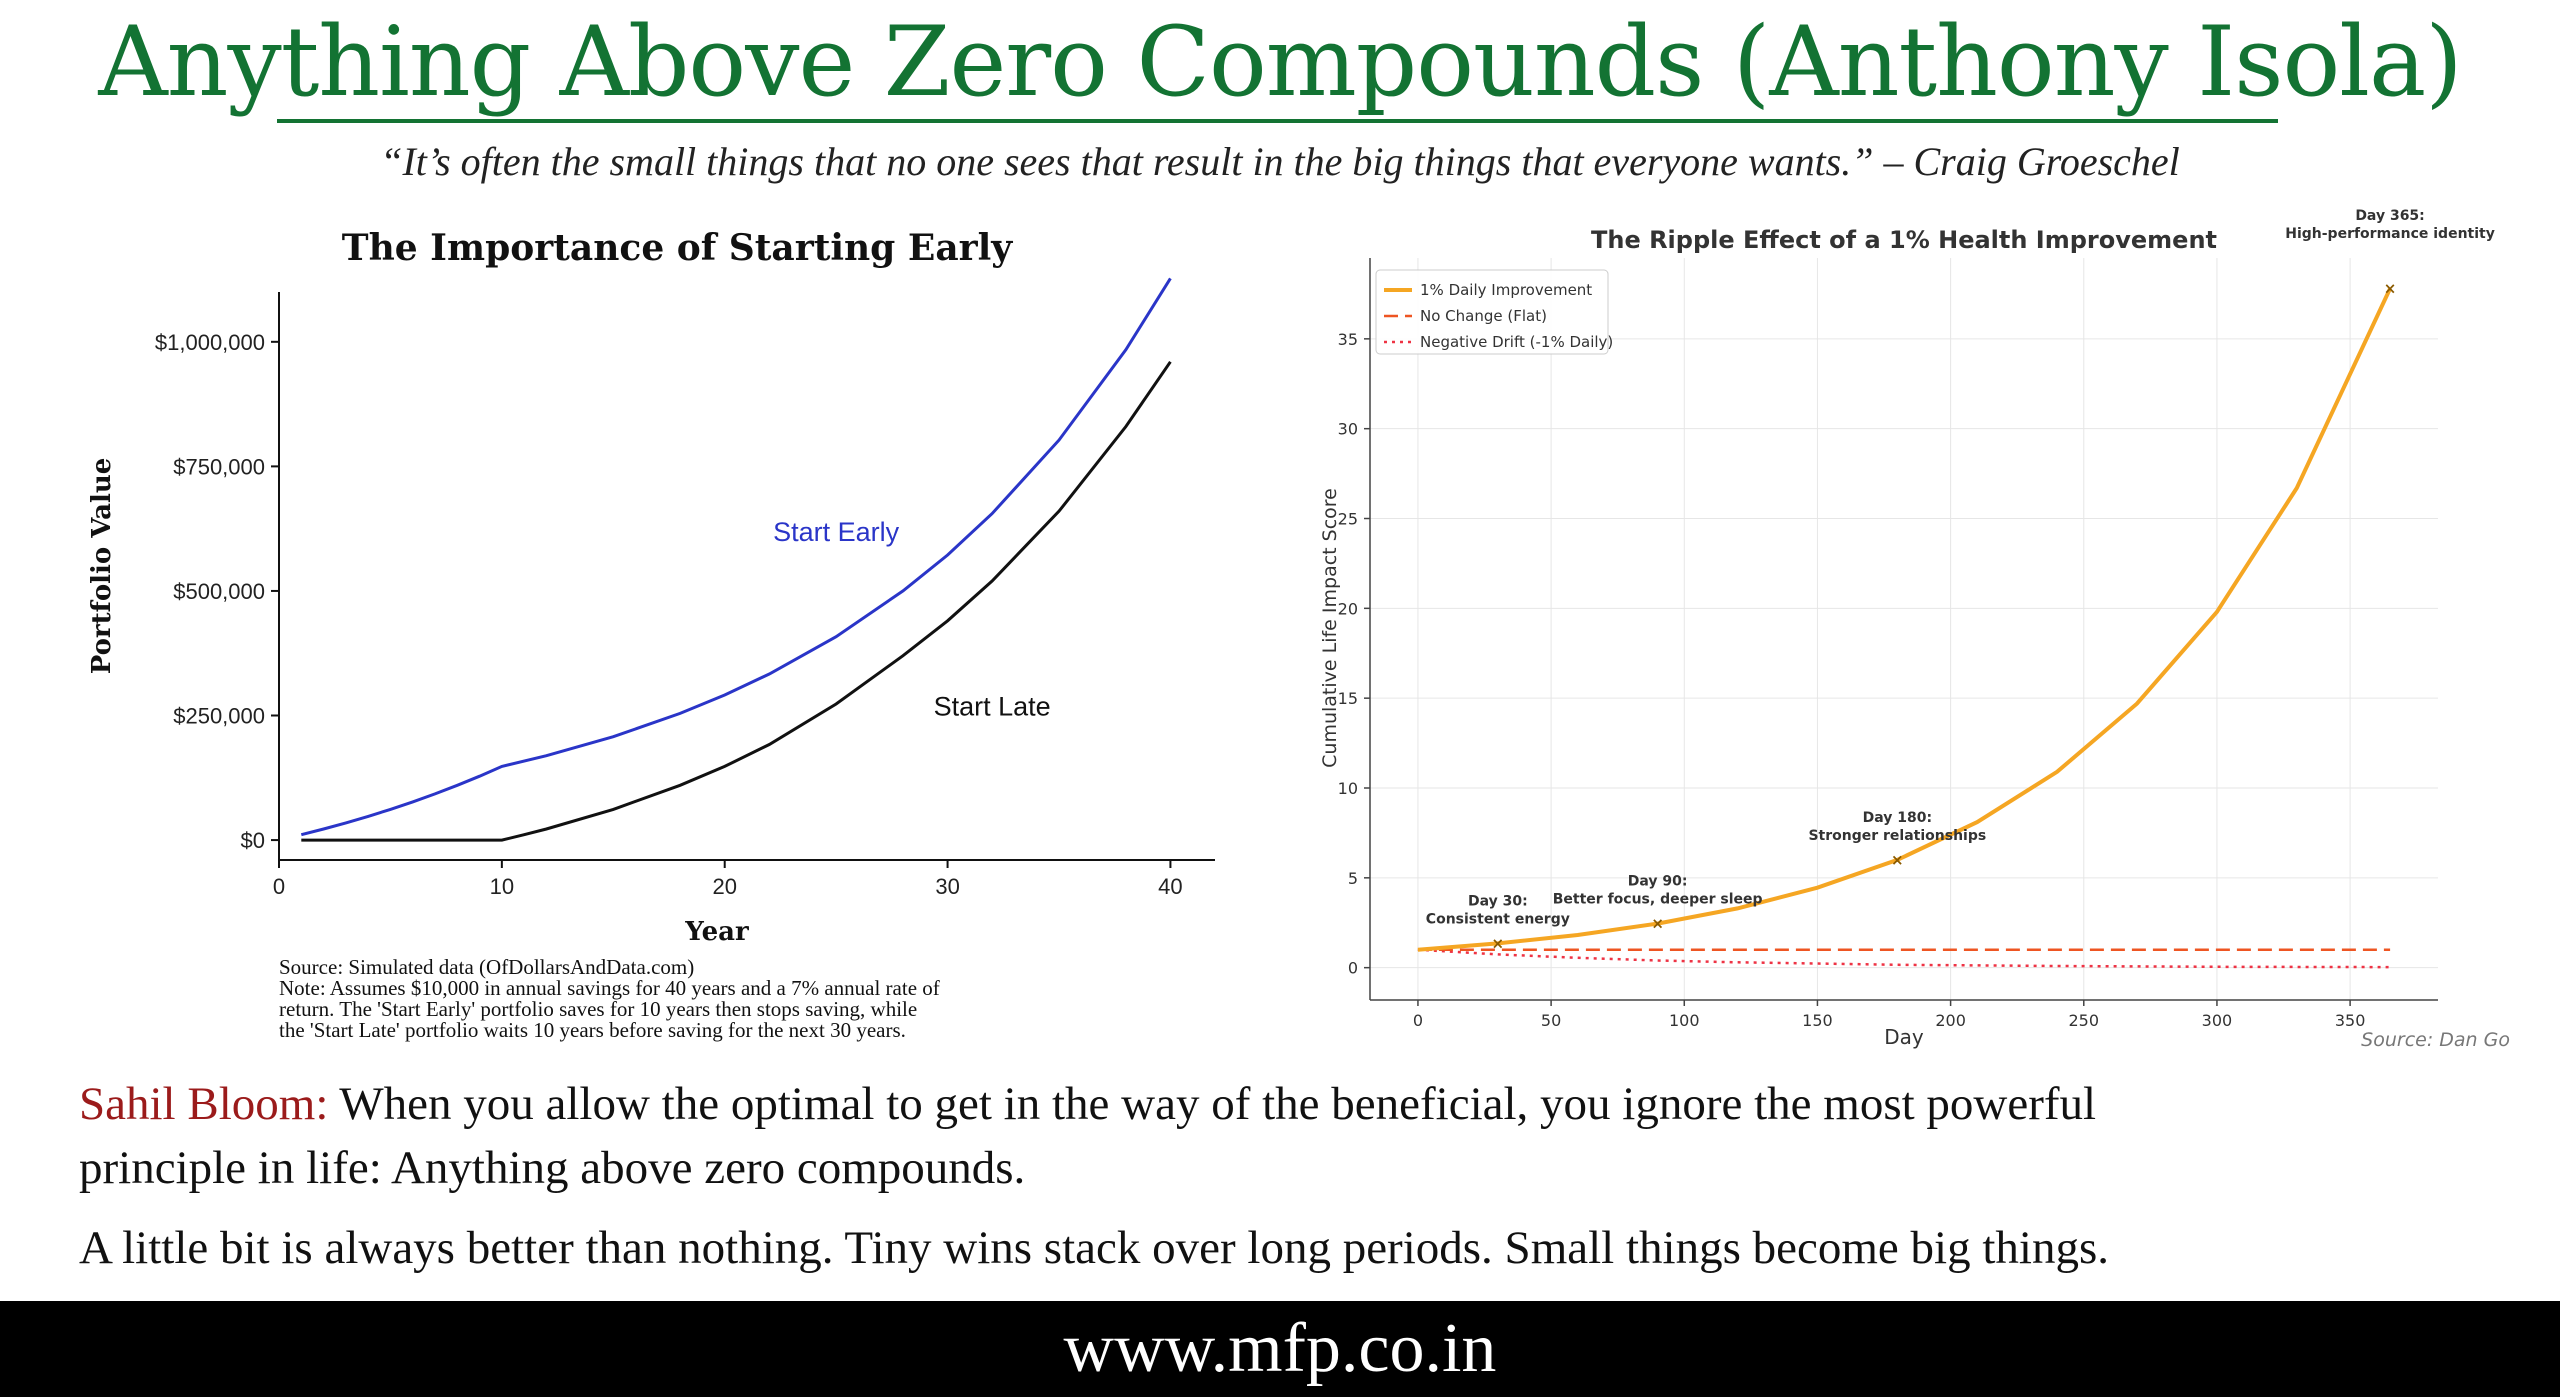 The height and width of the screenshot is (1397, 2560). Describe the element at coordinates (1658, 900) in the screenshot. I see `annotation-label: Better focus, deeper sleep` at that location.